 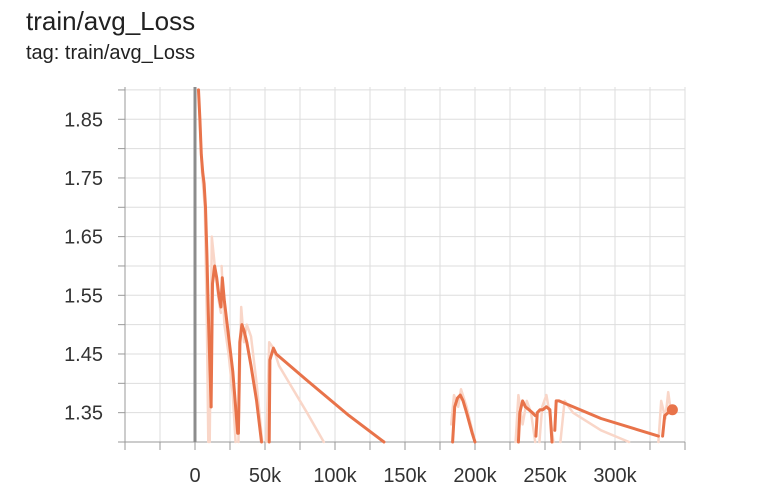 What do you see at coordinates (83, 179) in the screenshot?
I see `y-tick-label: 1.75` at bounding box center [83, 179].